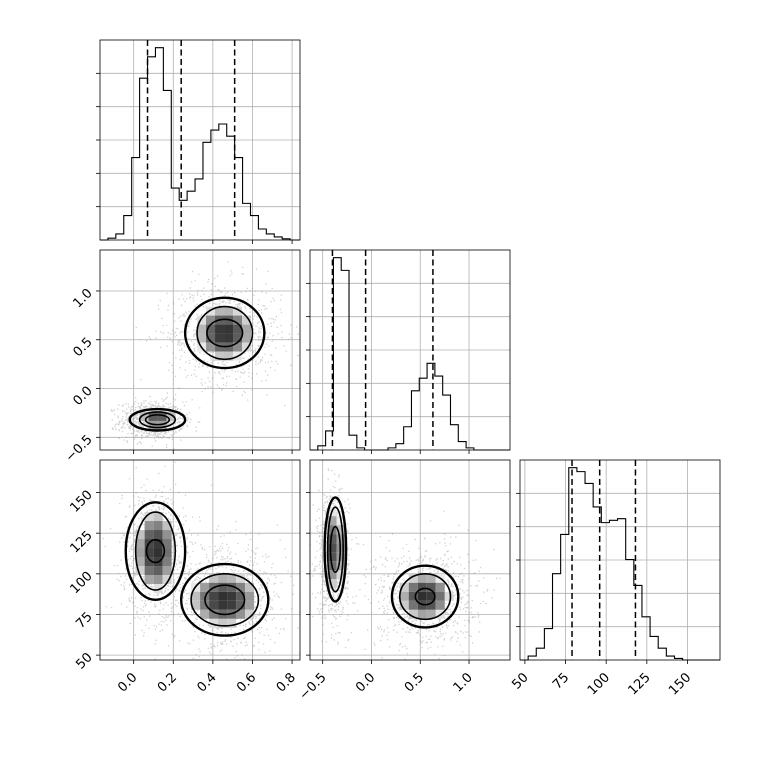 This screenshot has height=765, width=760. Describe the element at coordinates (84, 661) in the screenshot. I see `y-tick-label: 50` at that location.